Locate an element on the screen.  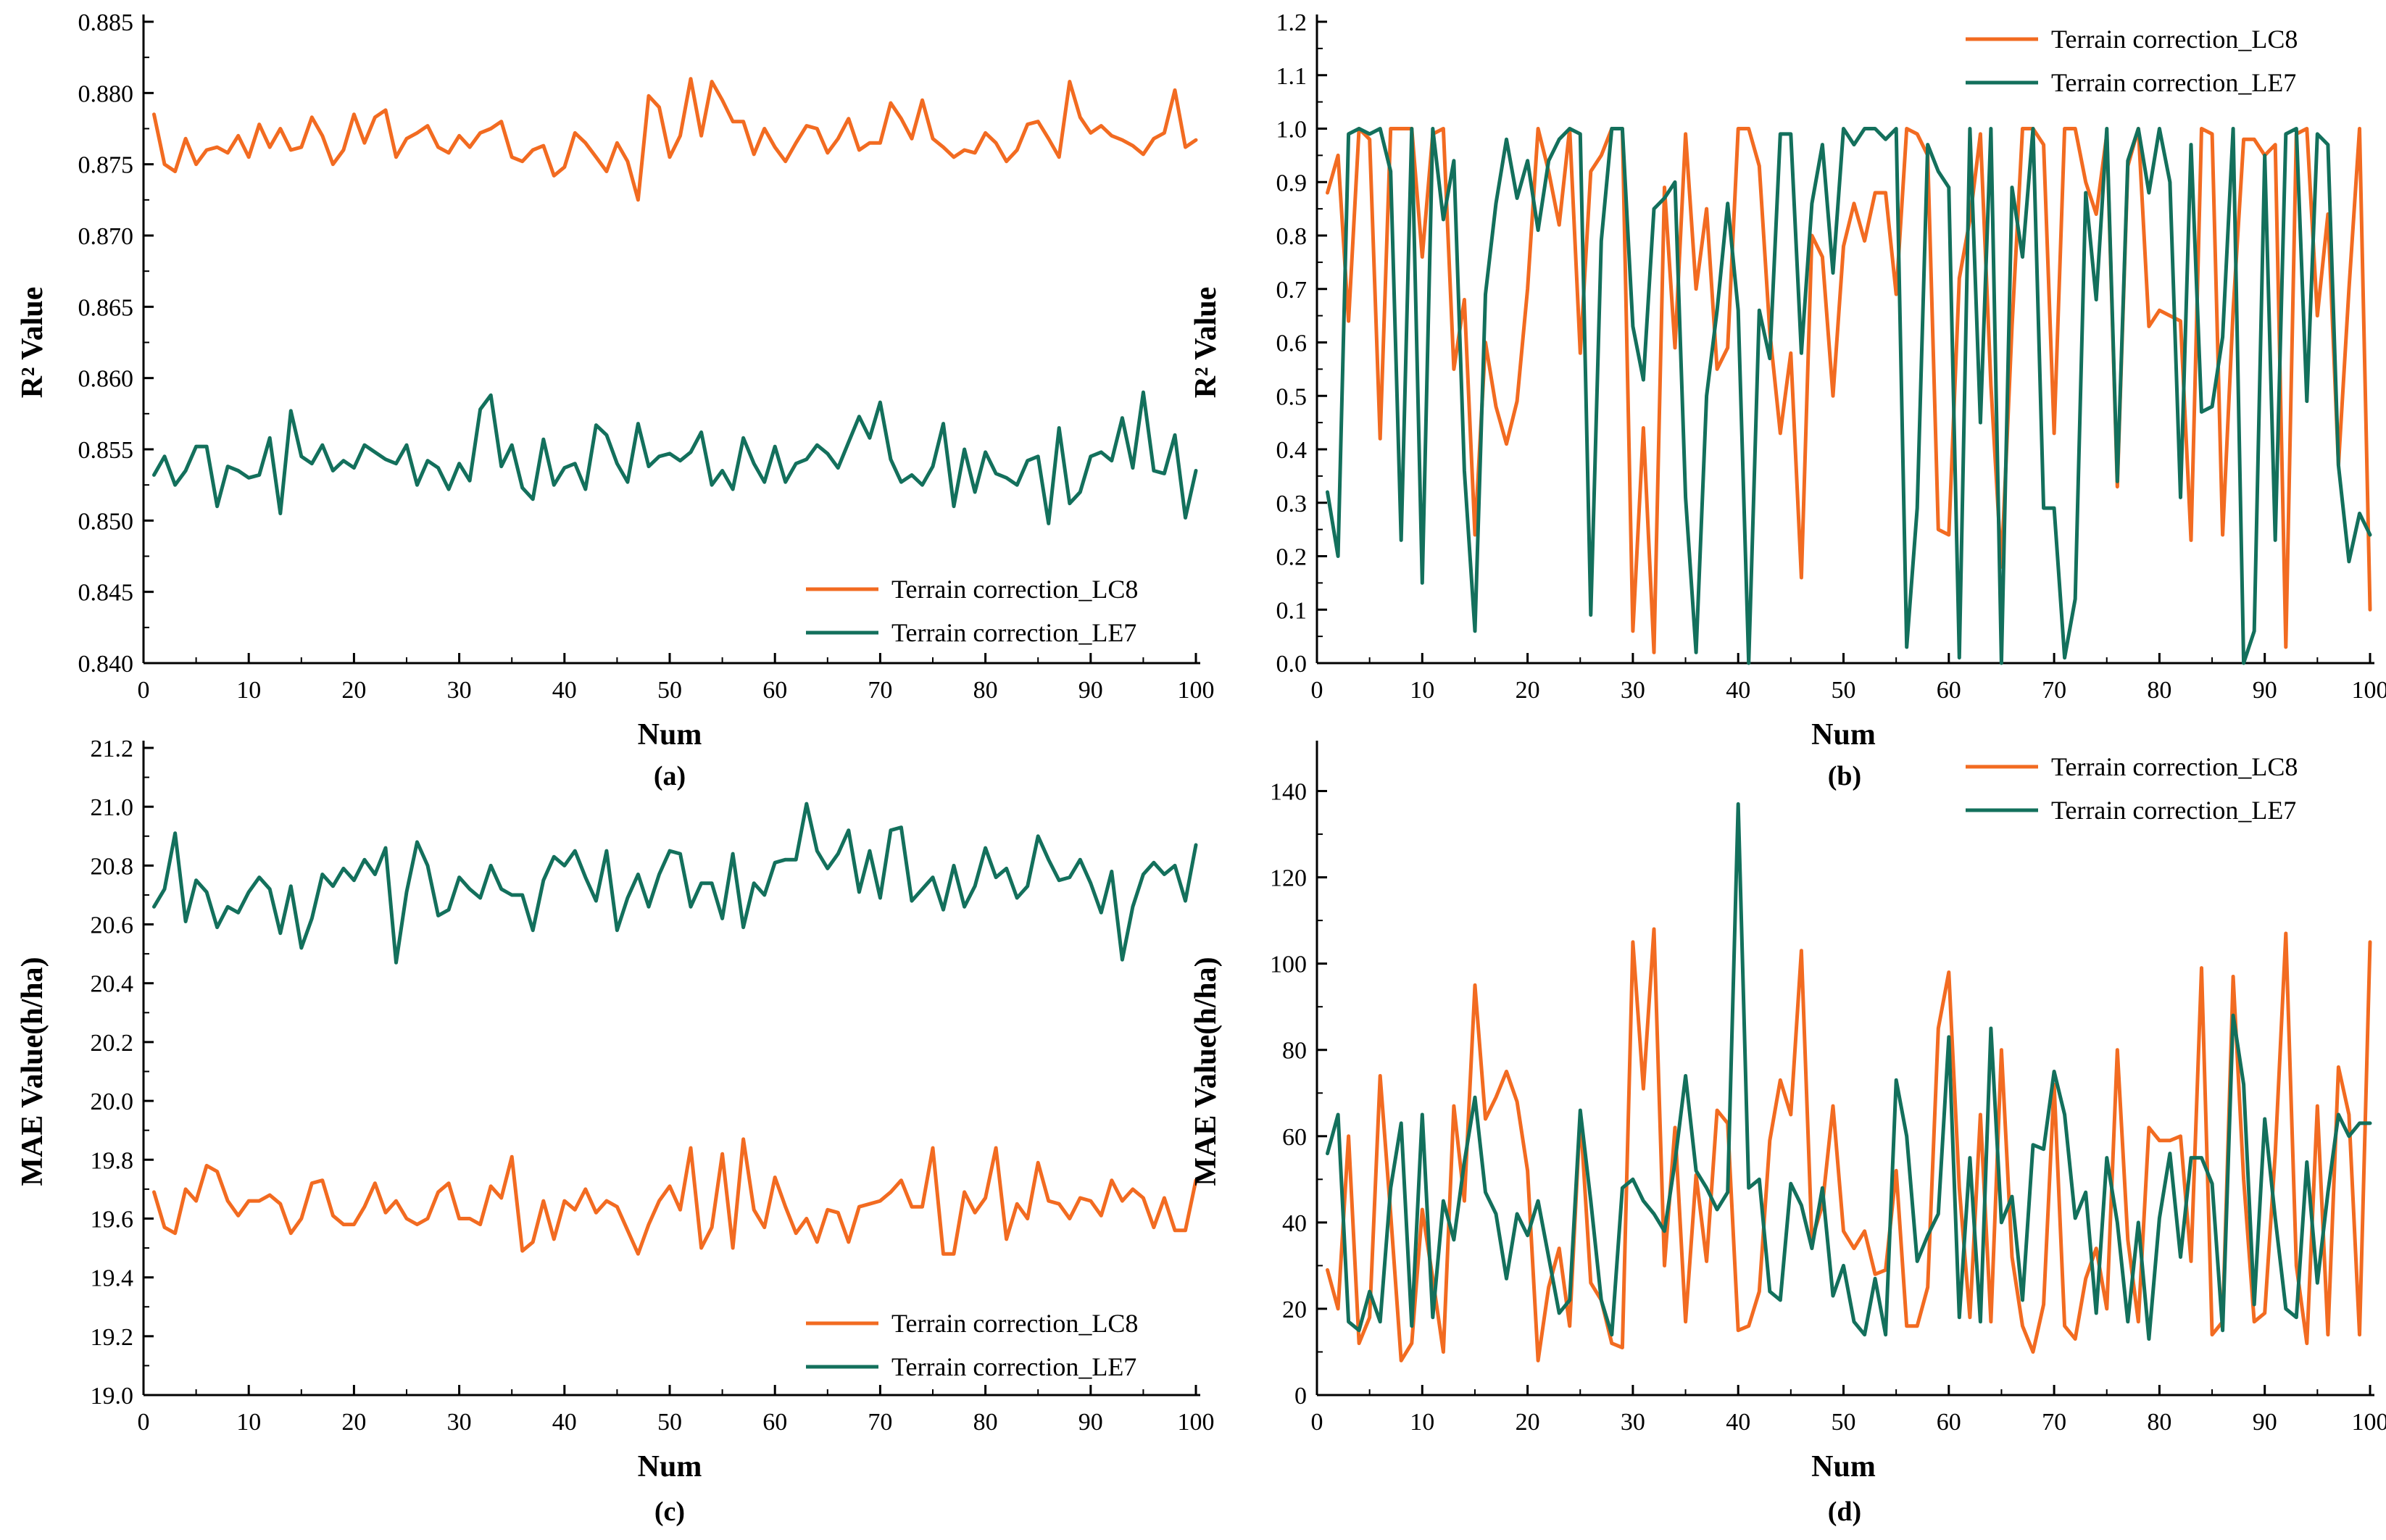
y-tick-label: 20.2 is located at coordinates (112, 1043).